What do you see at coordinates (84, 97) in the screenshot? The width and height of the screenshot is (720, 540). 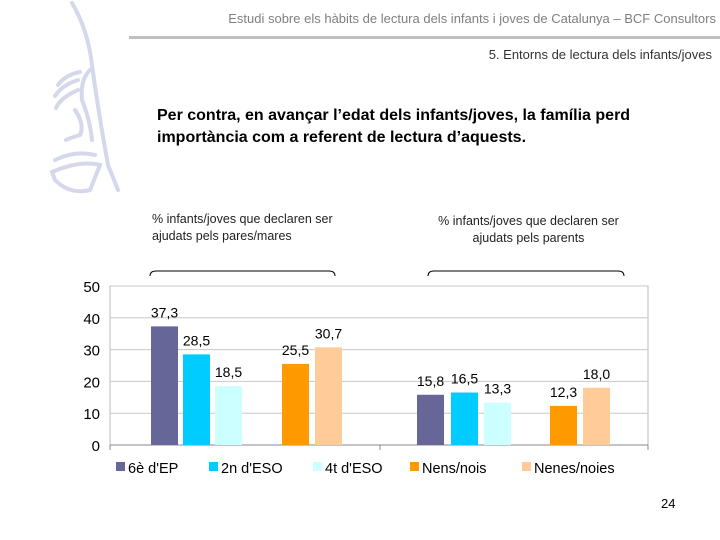 I see `reader-logo` at bounding box center [84, 97].